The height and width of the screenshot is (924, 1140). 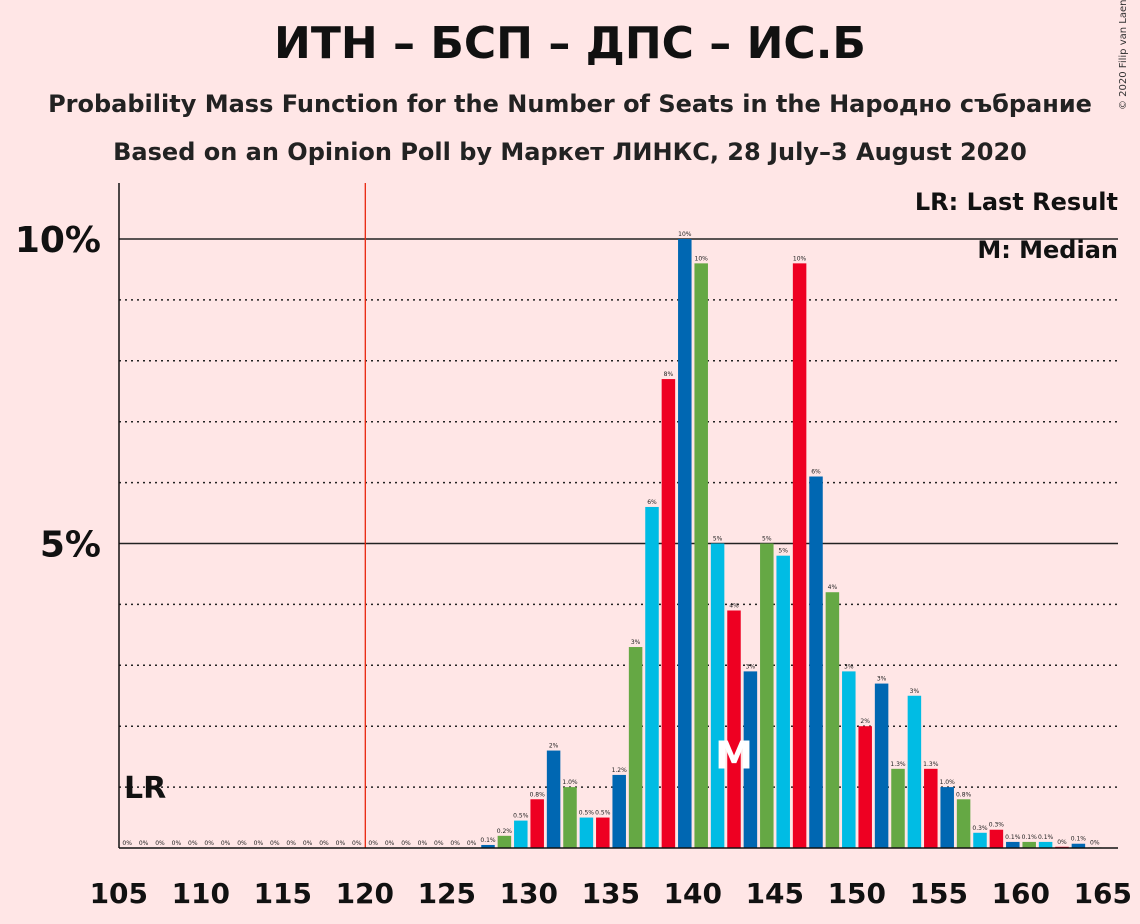 What do you see at coordinates (570, 43) in the screenshot?
I see `chart-title: ИТН – БСП – ДПС – ИС.Б` at bounding box center [570, 43].